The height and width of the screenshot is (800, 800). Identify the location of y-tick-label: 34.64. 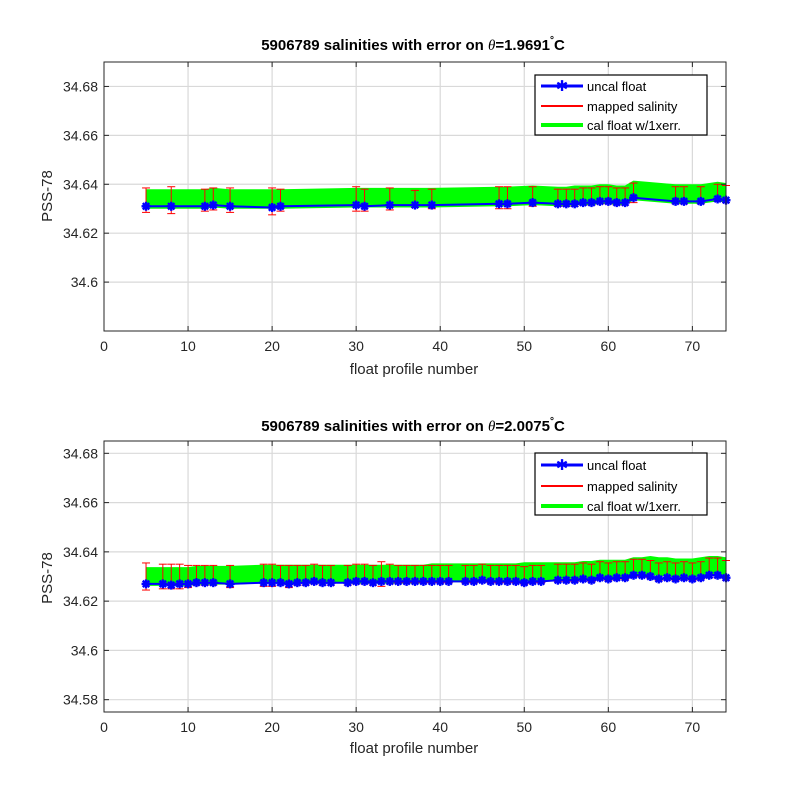
(80, 184).